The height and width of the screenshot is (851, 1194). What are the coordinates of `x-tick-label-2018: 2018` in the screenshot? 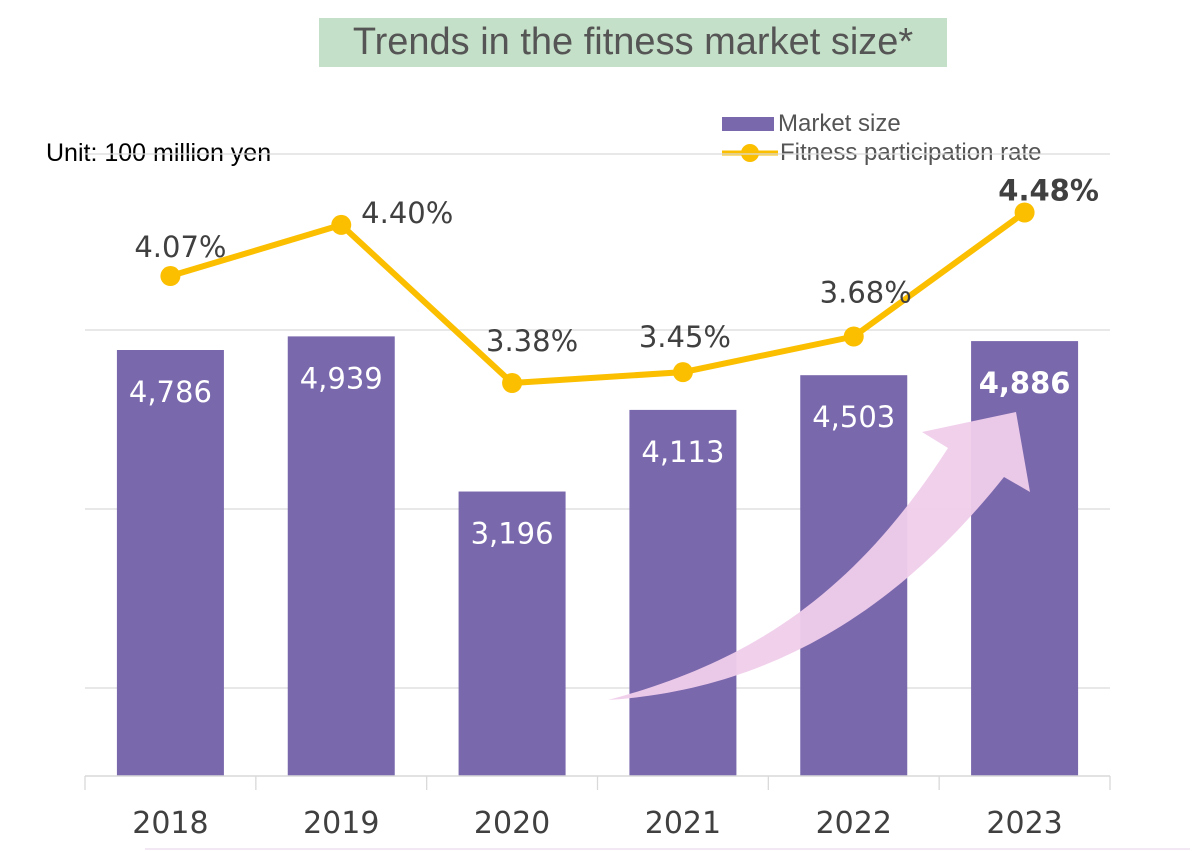 It's located at (170, 823).